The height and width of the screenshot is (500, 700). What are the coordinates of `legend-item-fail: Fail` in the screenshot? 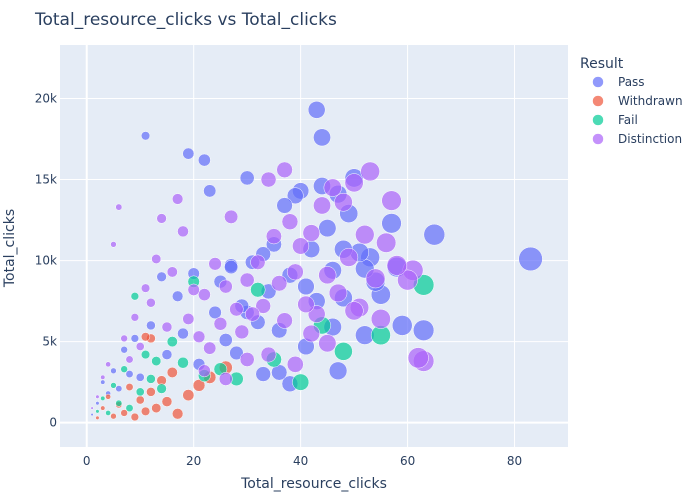 It's located at (615, 120).